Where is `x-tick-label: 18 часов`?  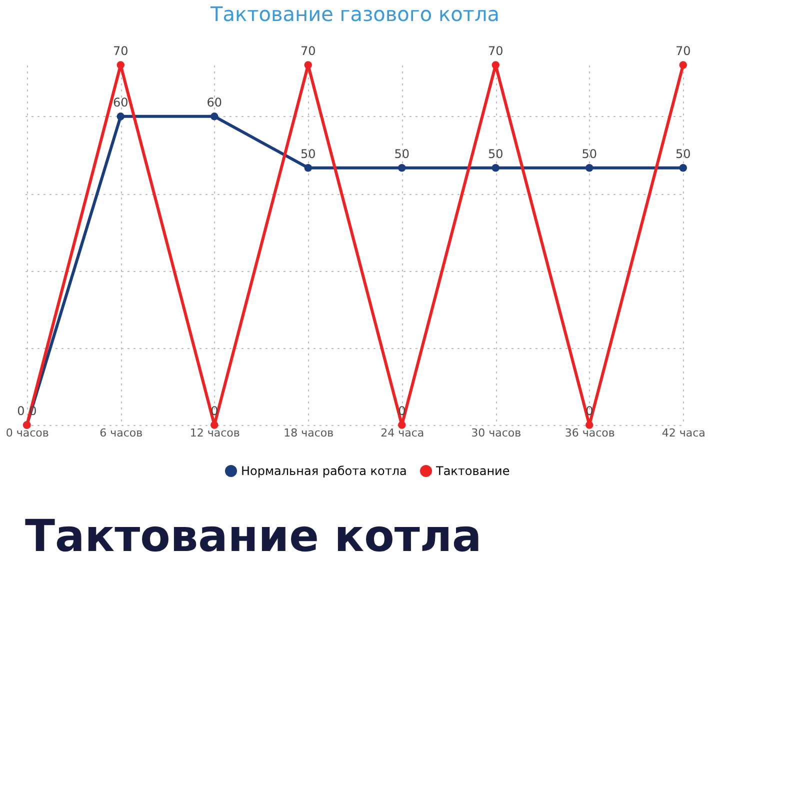 x-tick-label: 18 часов is located at coordinates (309, 433).